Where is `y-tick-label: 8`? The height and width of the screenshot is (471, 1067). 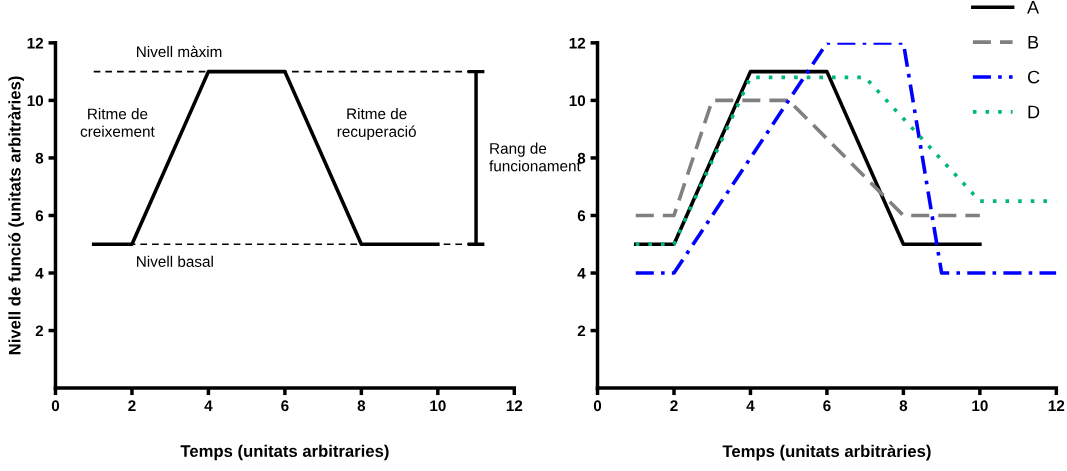
y-tick-label: 8 is located at coordinates (39, 158).